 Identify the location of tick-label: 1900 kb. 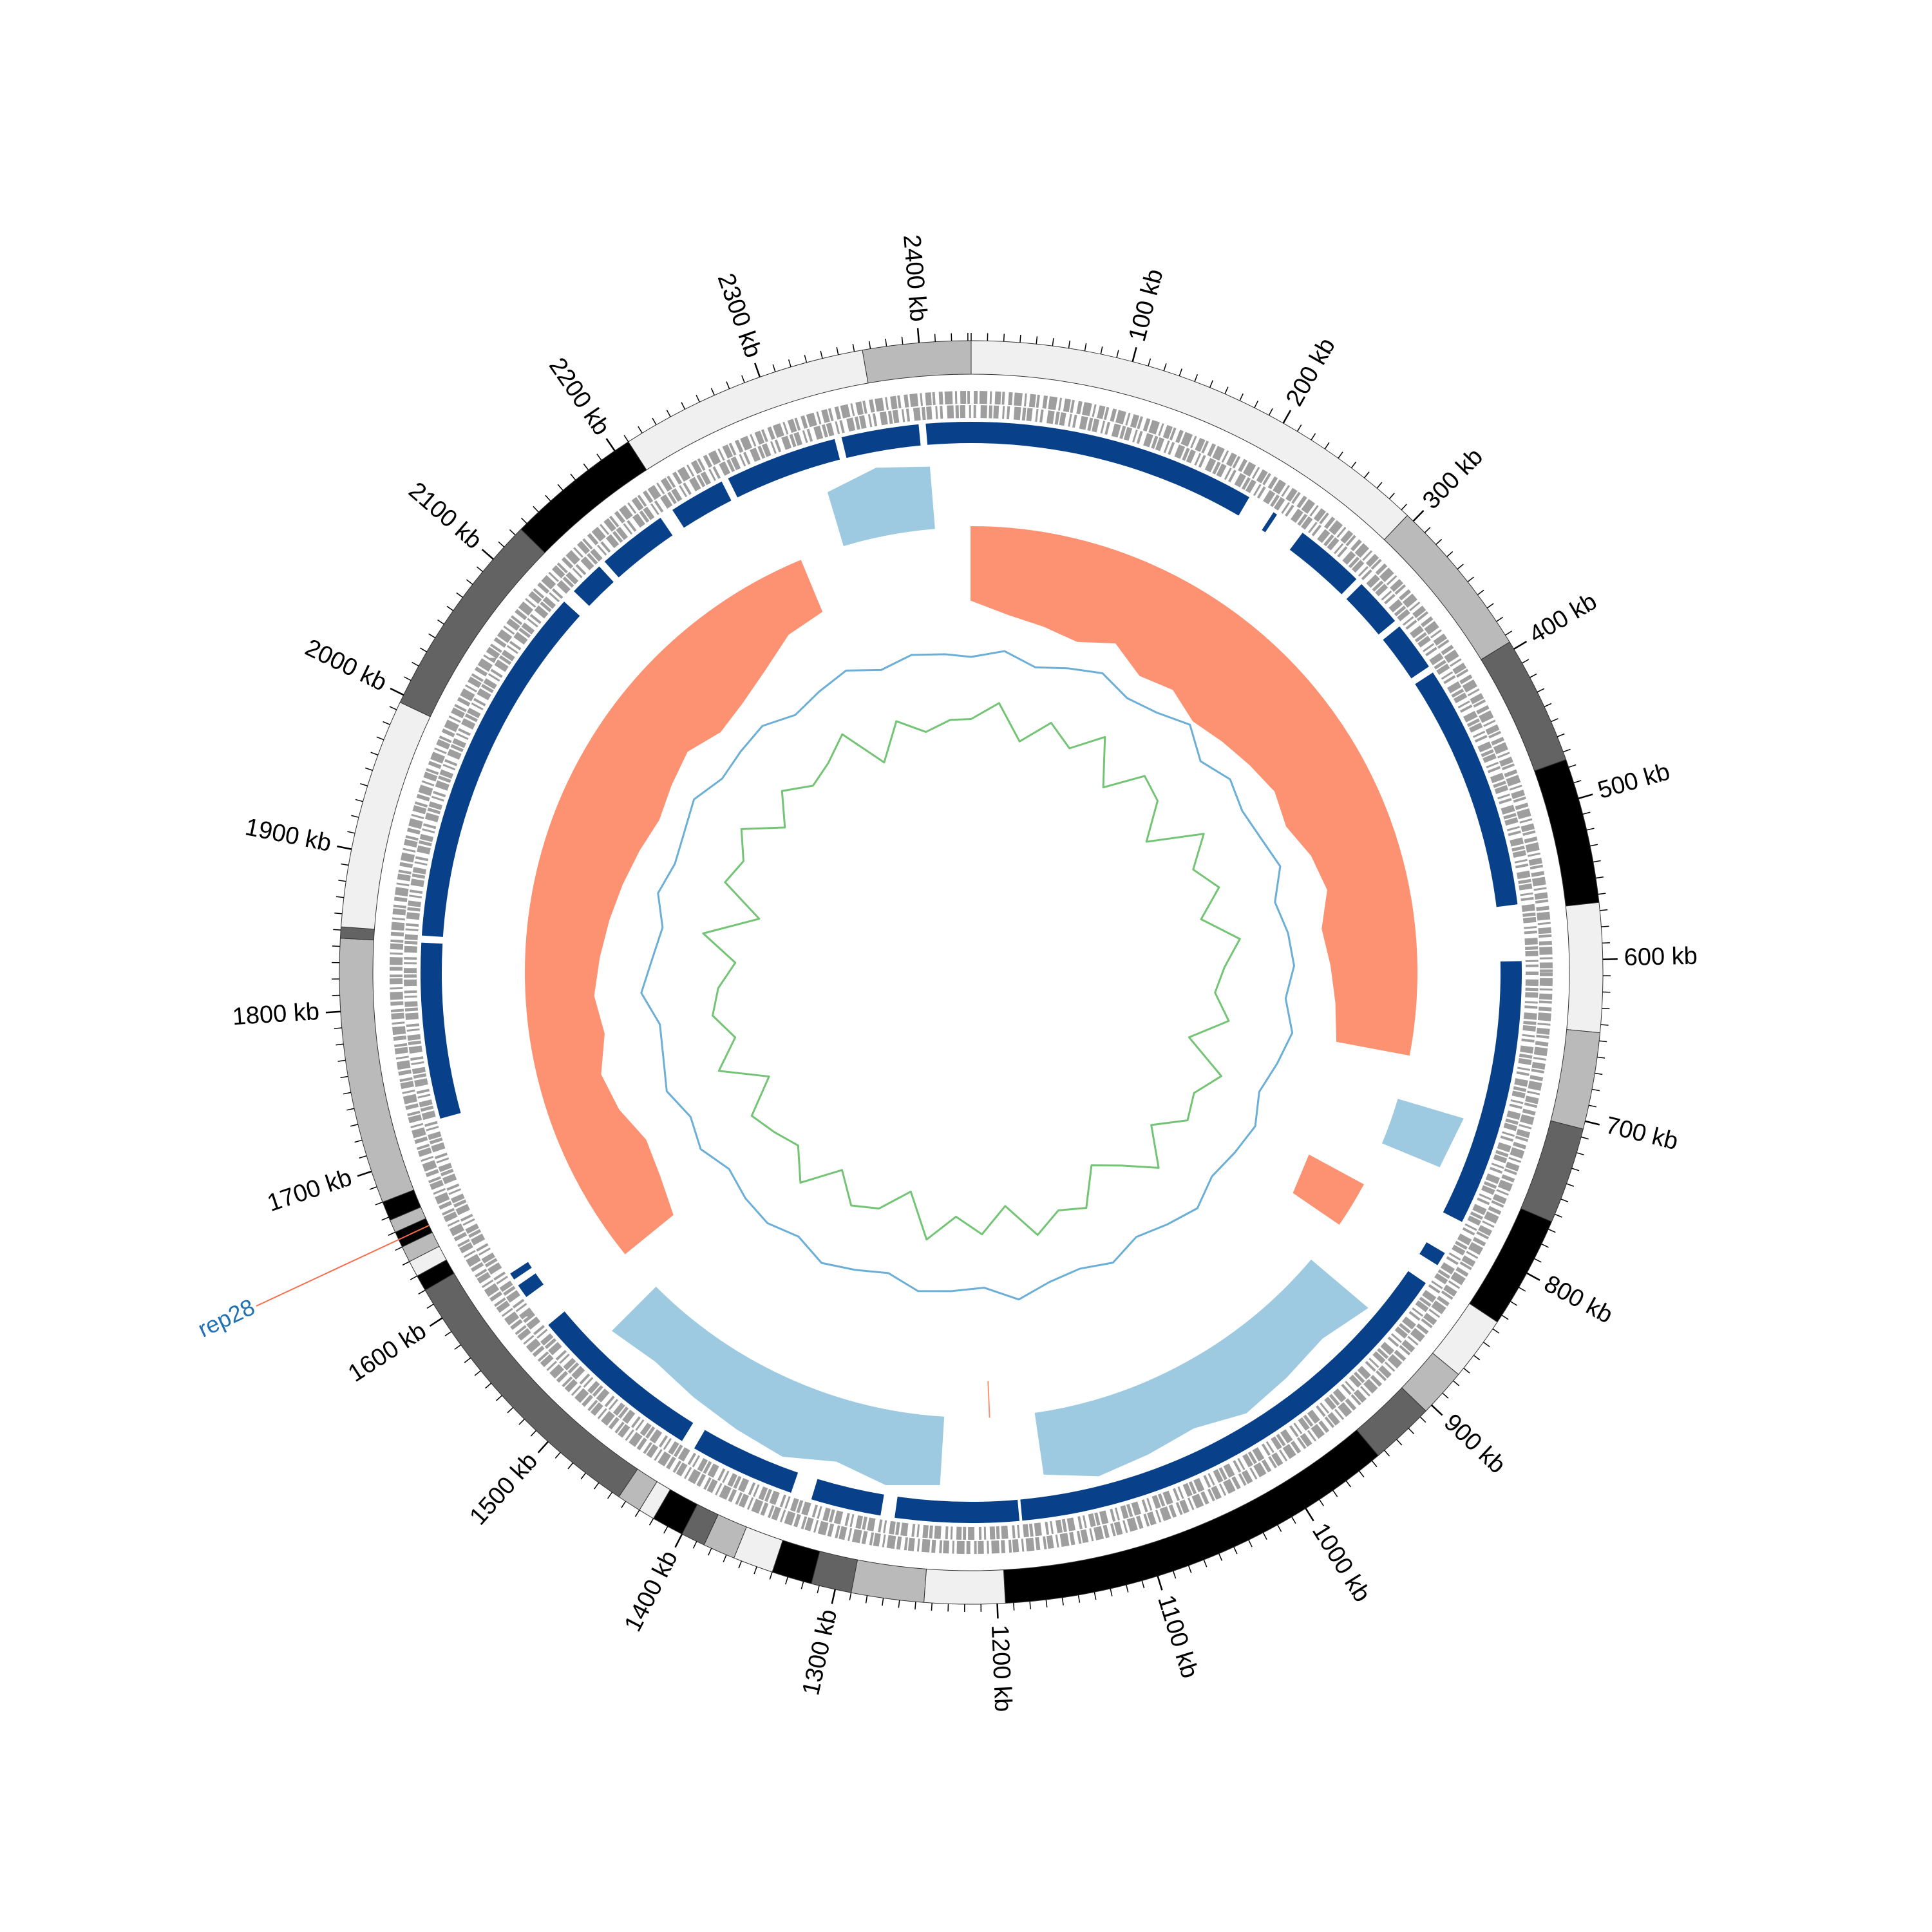
(288, 835).